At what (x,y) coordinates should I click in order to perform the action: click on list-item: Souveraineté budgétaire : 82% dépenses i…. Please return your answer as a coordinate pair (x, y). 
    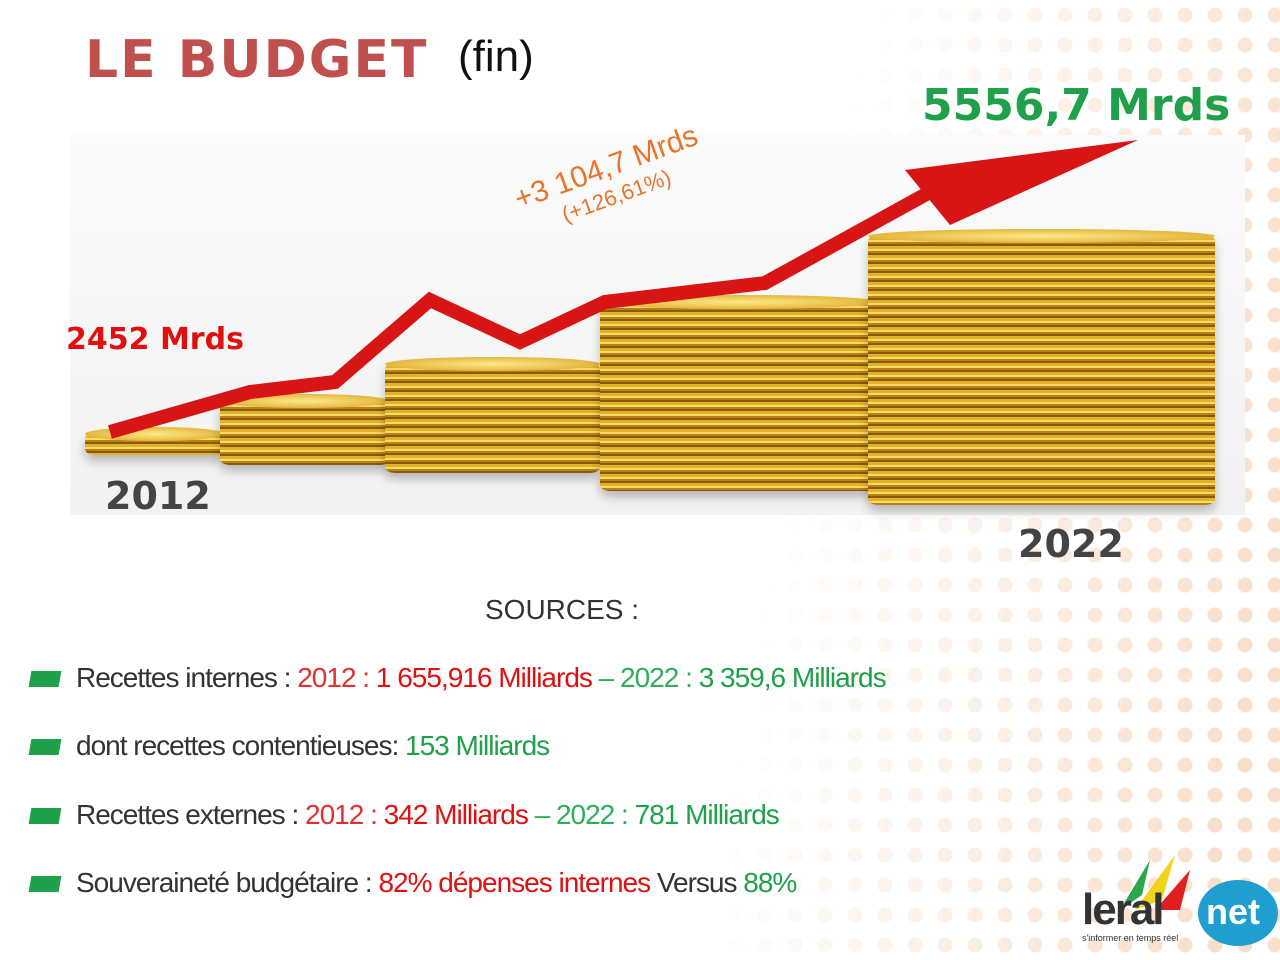
    Looking at the image, I should click on (412, 883).